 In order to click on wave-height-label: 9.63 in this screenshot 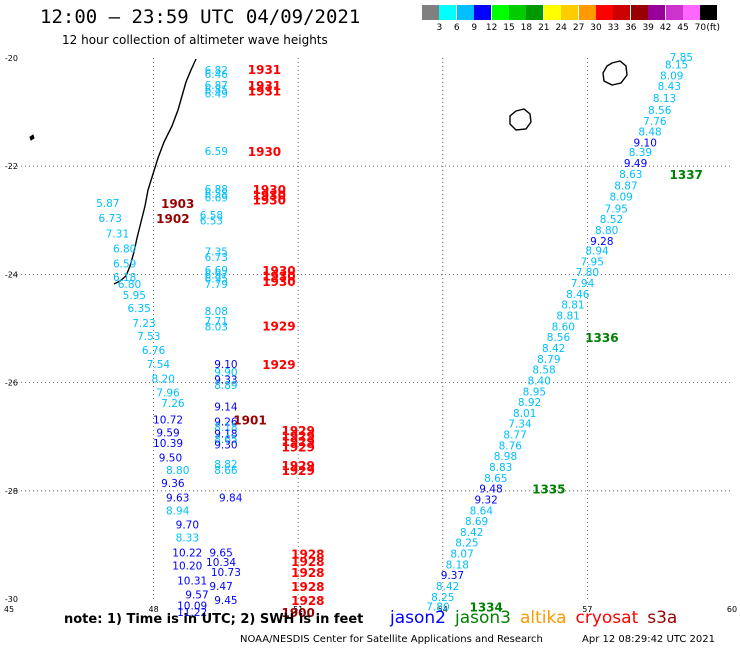, I will do `click(177, 498)`.